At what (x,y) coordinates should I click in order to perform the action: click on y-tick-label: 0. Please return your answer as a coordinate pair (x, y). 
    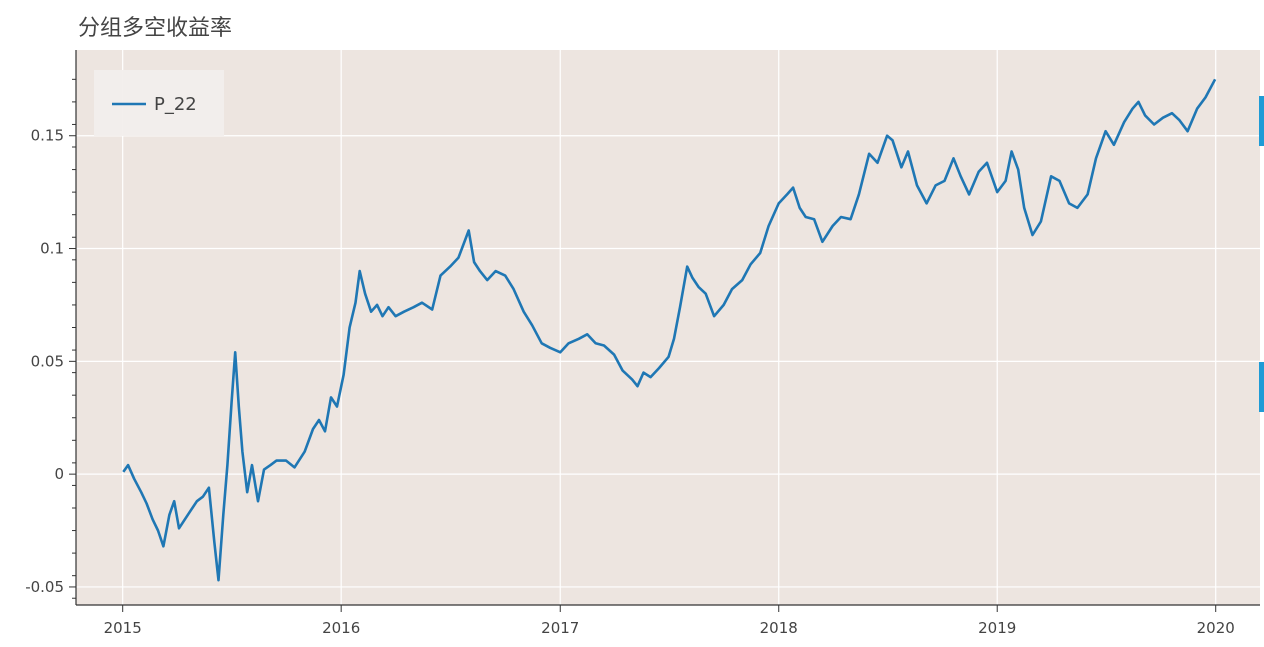
    Looking at the image, I should click on (59, 474).